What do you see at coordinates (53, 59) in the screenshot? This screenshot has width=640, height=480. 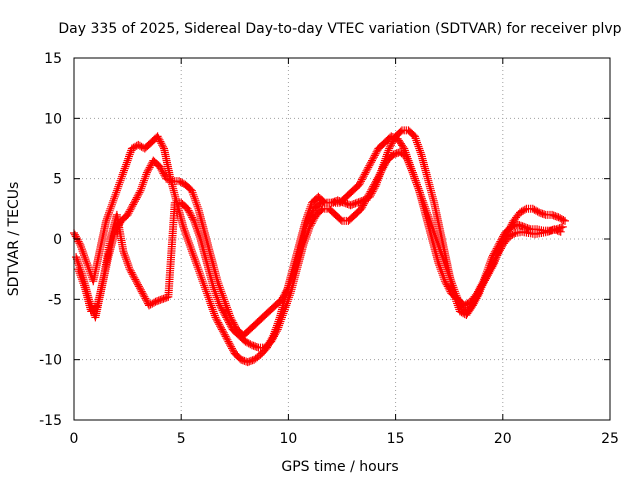 I see `y-tick-label: 15` at bounding box center [53, 59].